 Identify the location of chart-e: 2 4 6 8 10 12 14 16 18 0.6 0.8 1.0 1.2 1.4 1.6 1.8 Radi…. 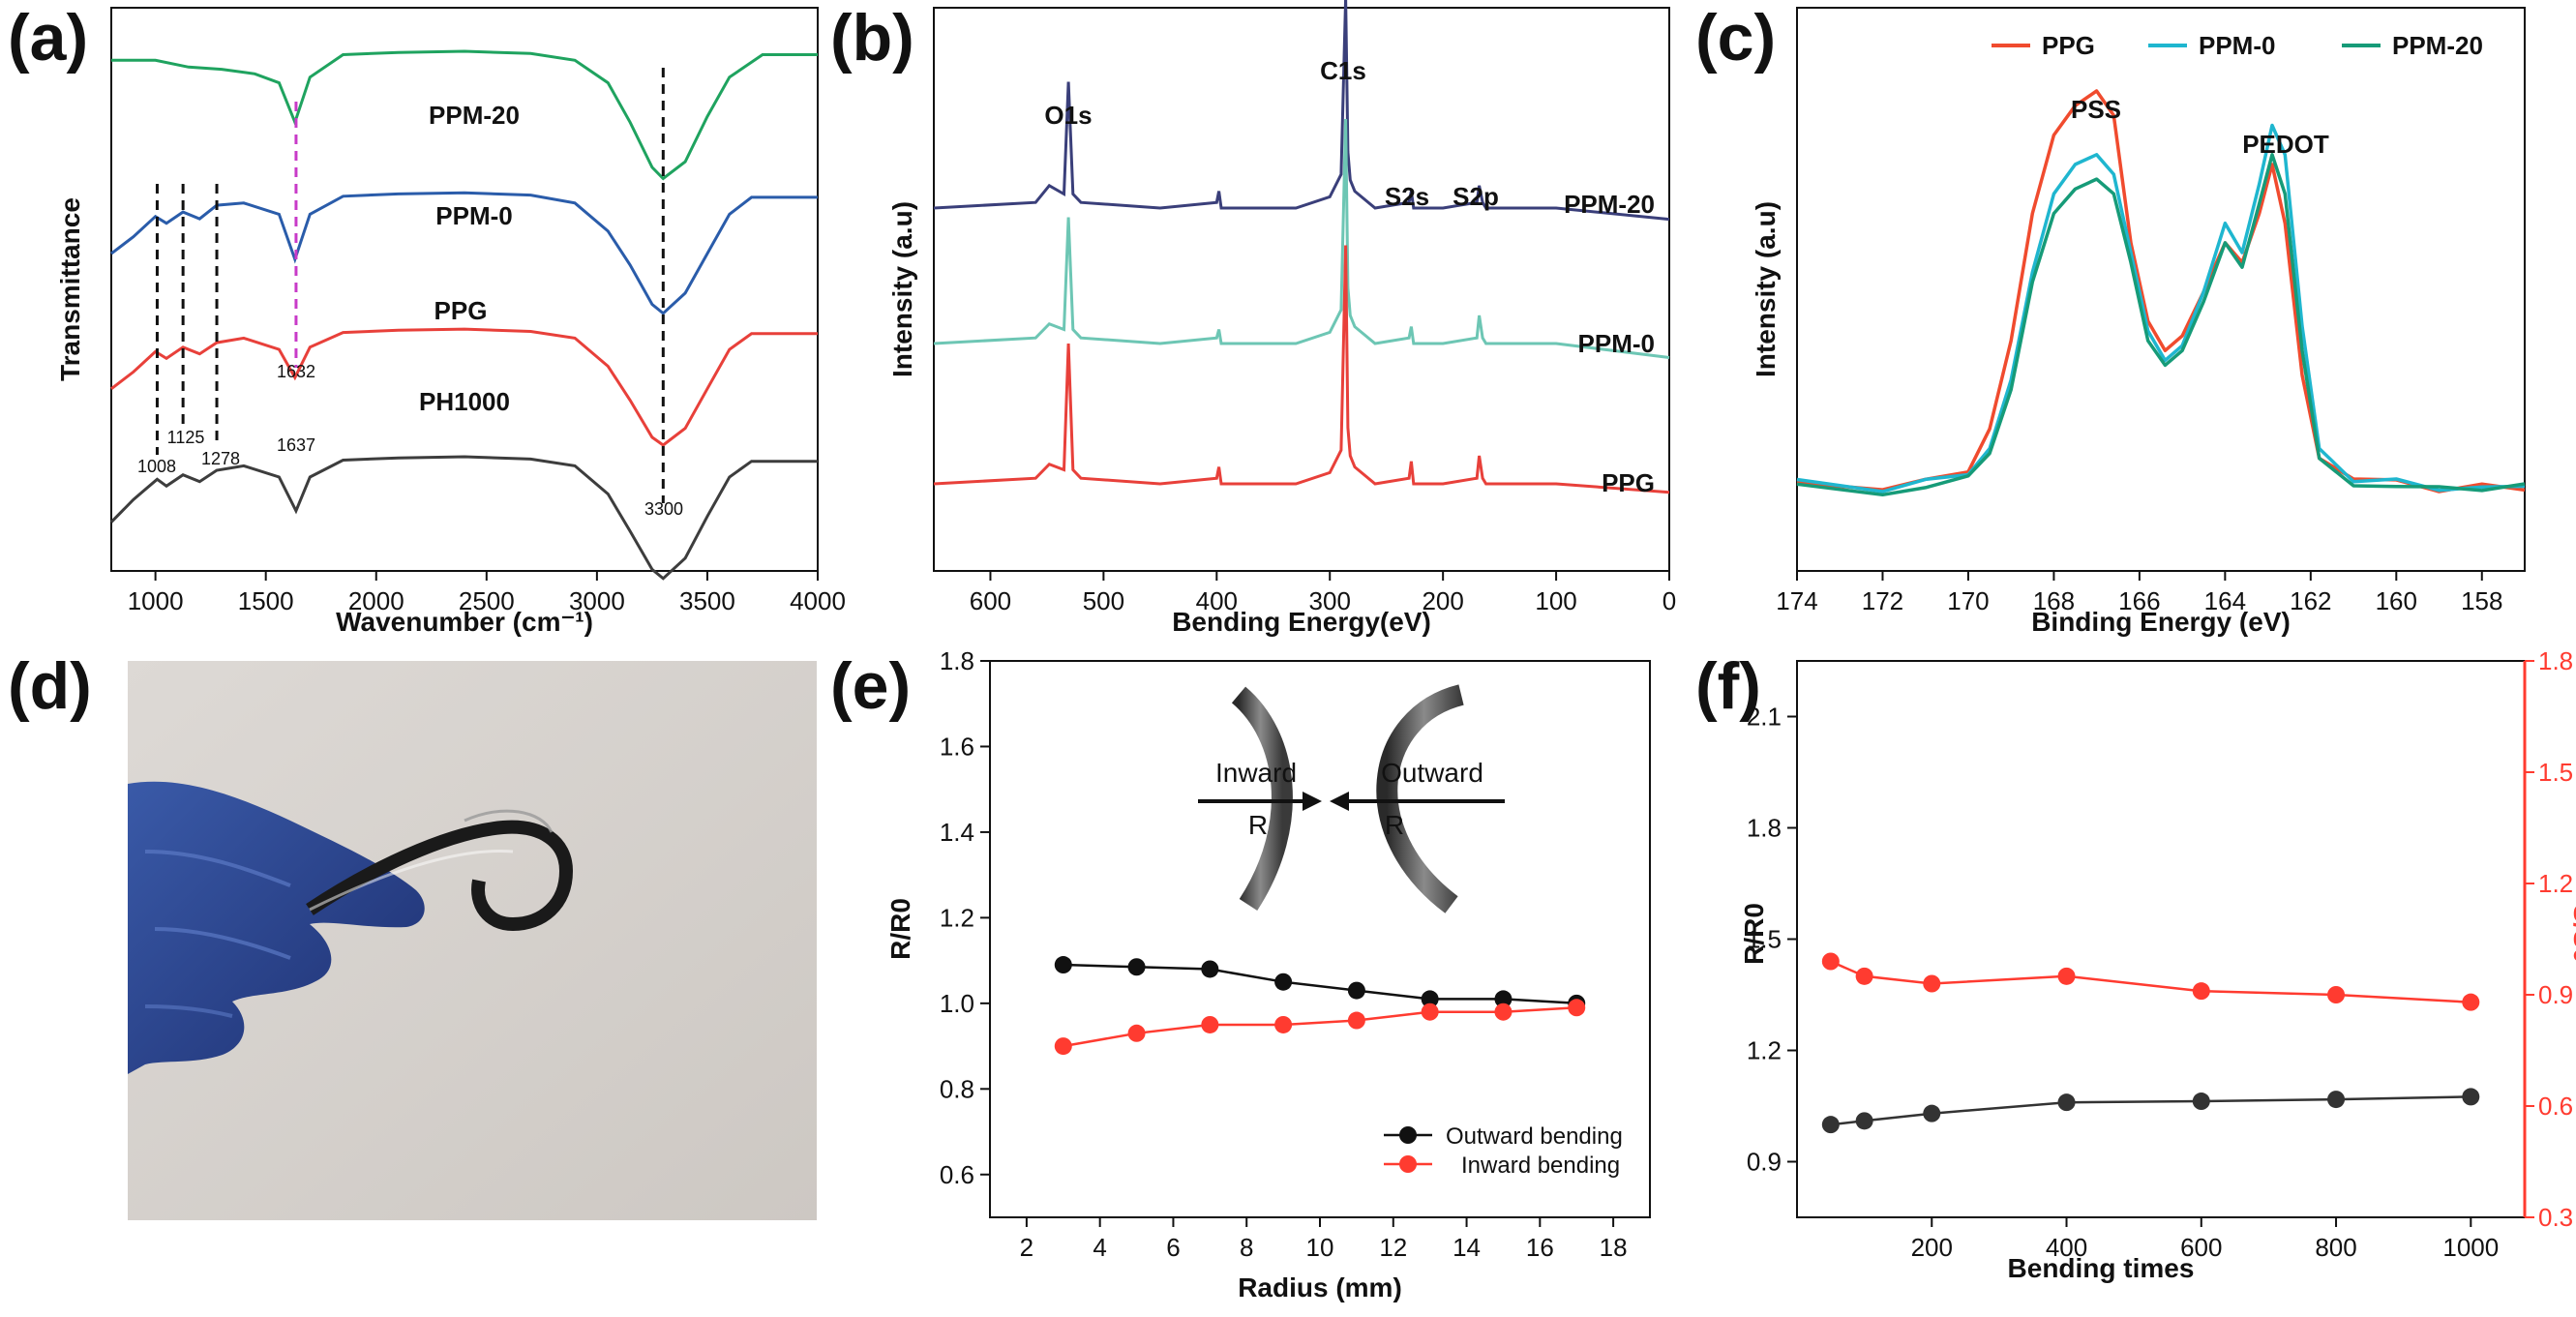
(1268, 974).